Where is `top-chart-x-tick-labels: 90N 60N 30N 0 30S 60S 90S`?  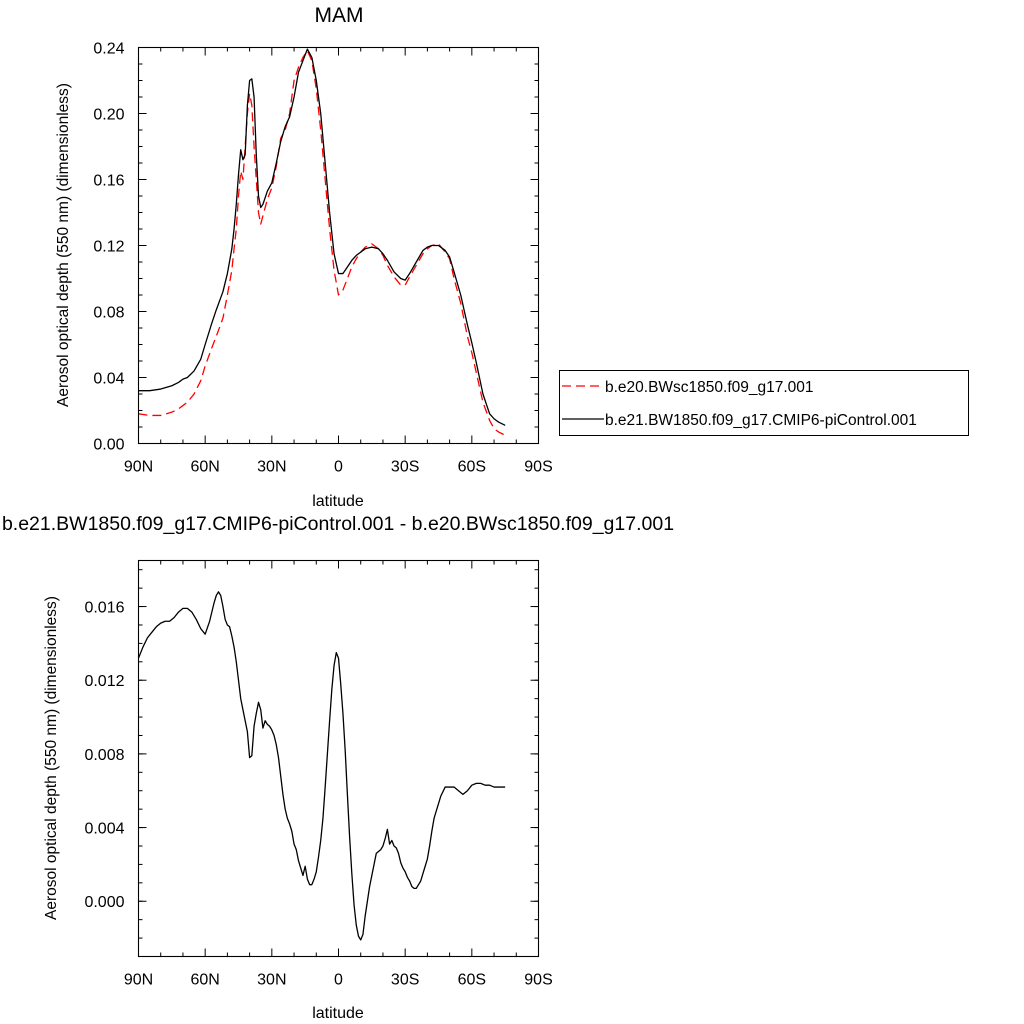
top-chart-x-tick-labels: 90N 60N 30N 0 30S 60S 90S is located at coordinates (338, 467).